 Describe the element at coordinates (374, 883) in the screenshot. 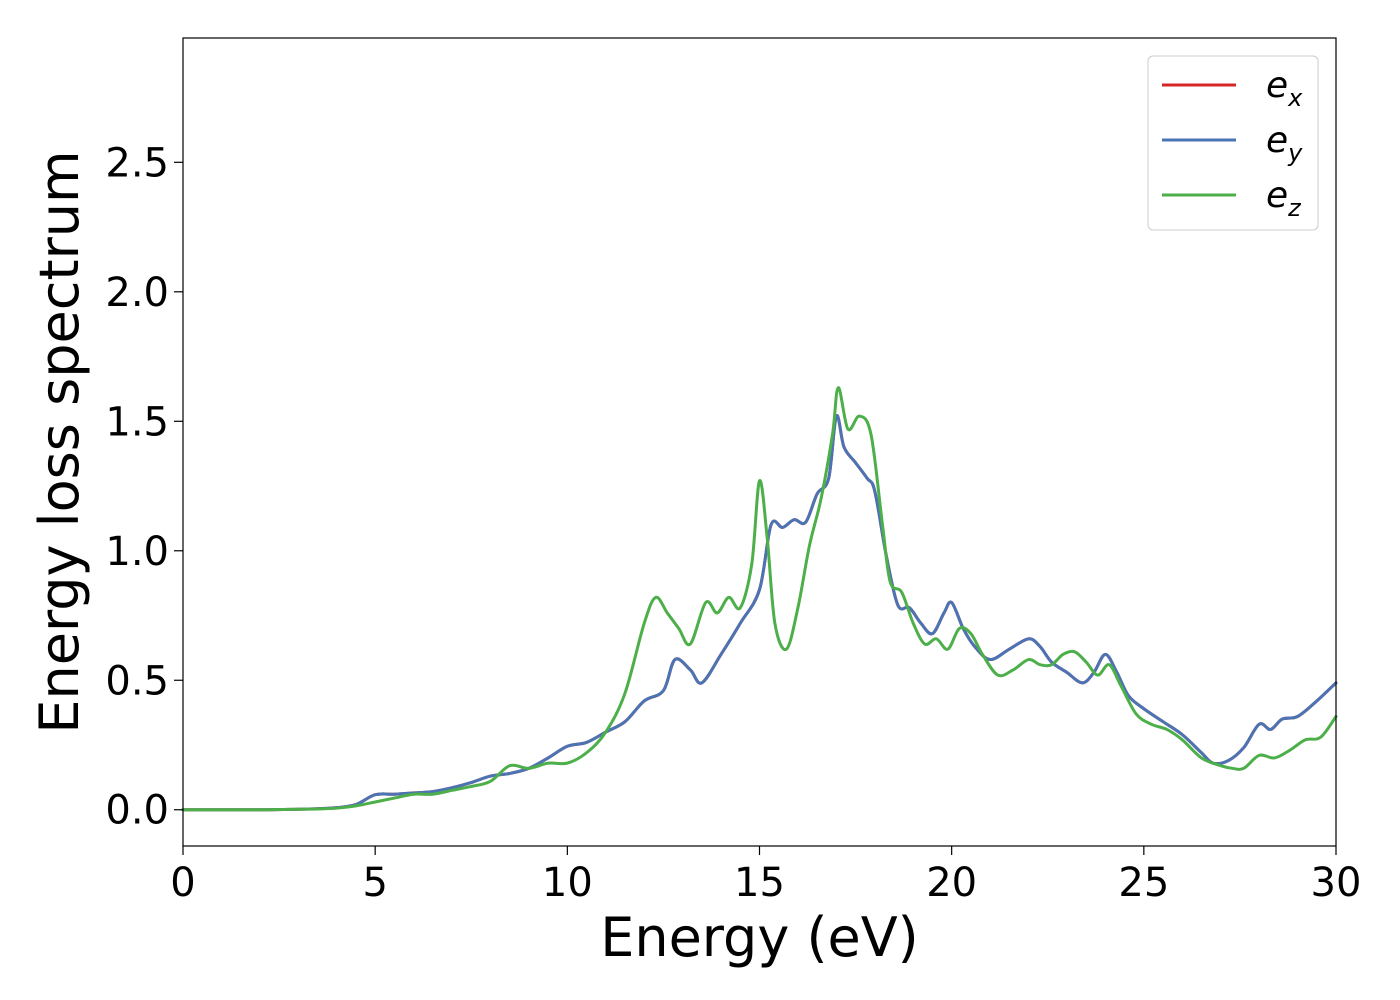

I see `x-tick-label: 5` at that location.